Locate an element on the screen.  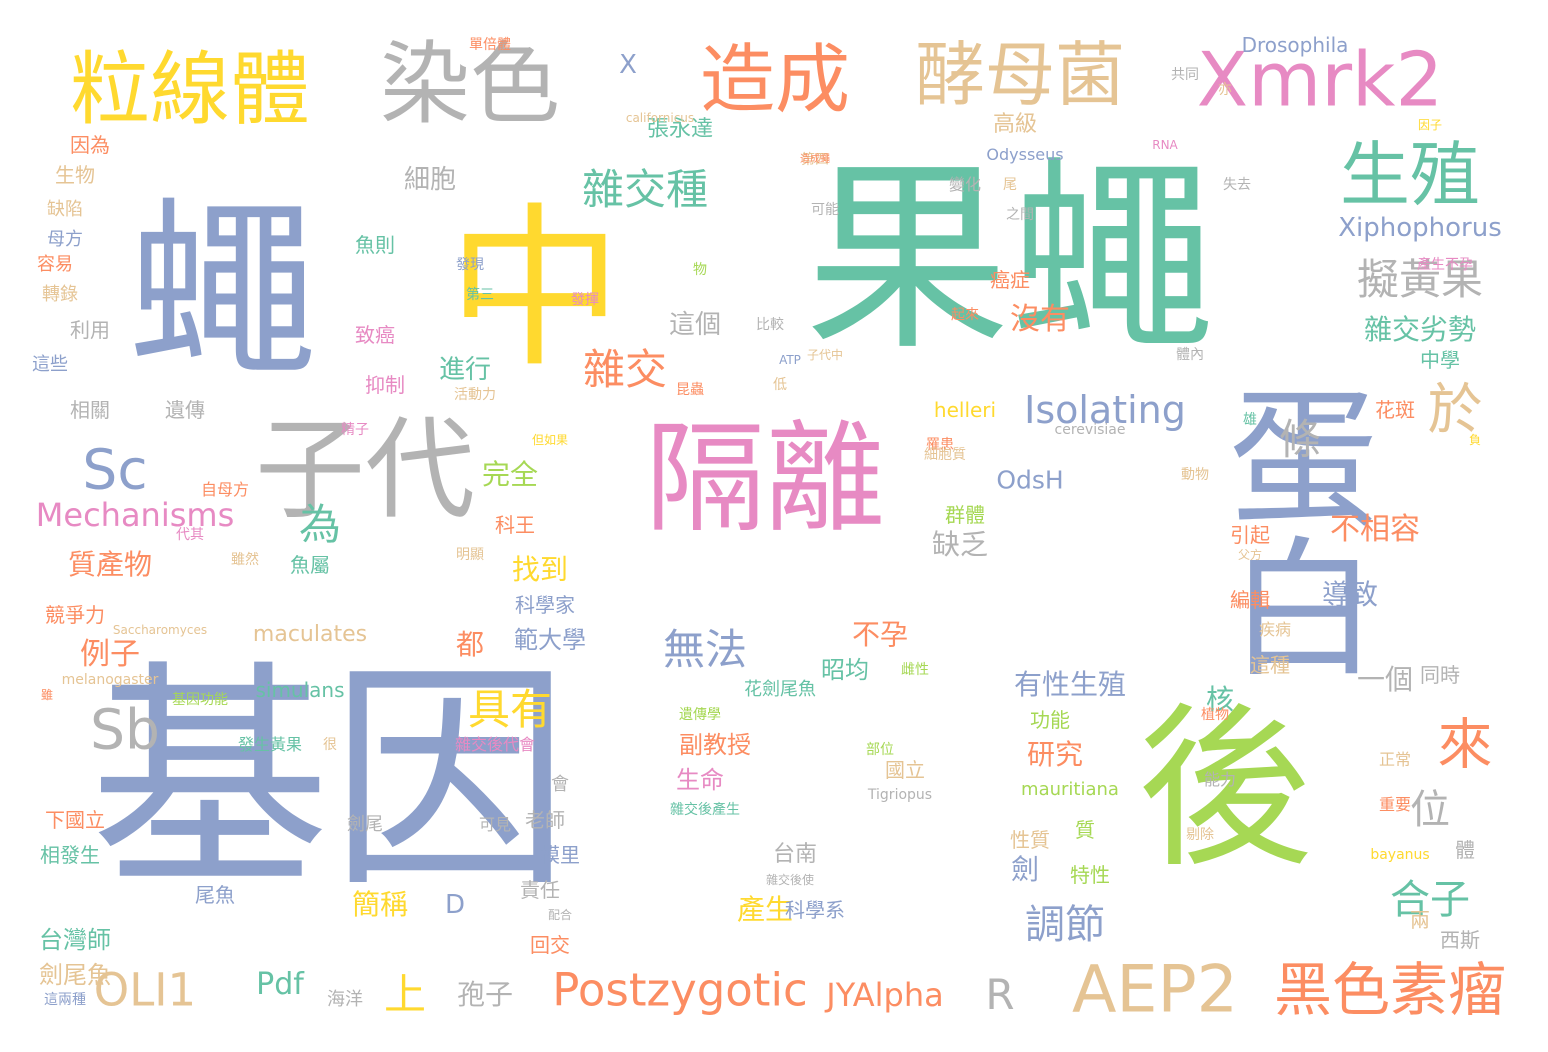
cloud-word: OdsH is located at coordinates (1030, 480).